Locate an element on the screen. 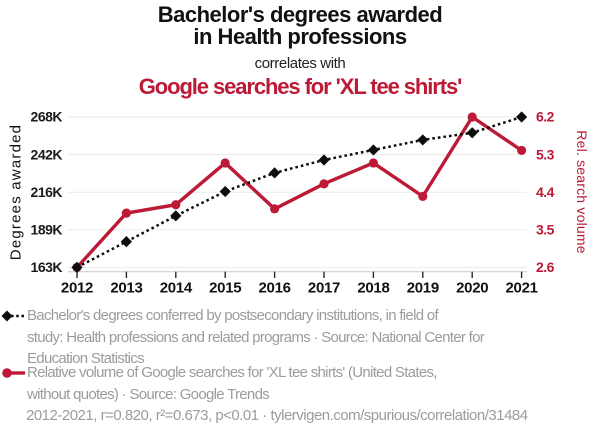  y-tick-label-right: 5.3 is located at coordinates (545, 154).